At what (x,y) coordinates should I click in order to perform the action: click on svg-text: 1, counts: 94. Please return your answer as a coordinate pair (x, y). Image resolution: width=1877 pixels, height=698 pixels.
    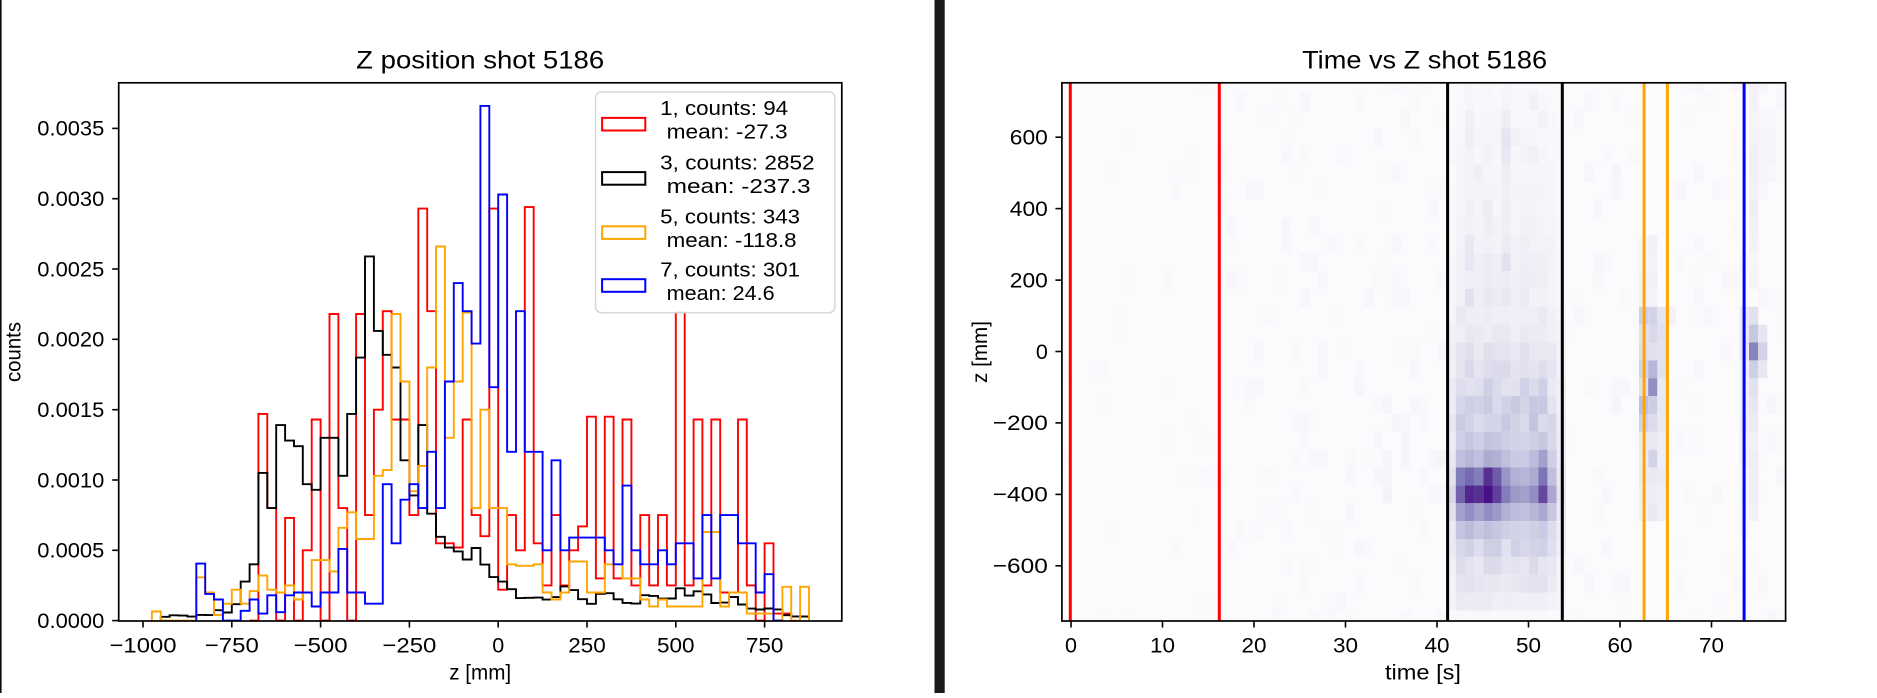
    Looking at the image, I should click on (724, 109).